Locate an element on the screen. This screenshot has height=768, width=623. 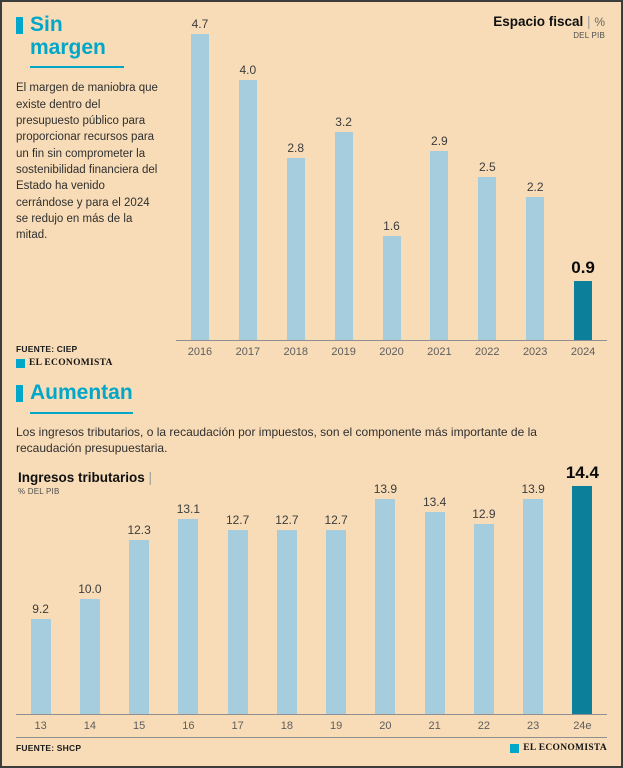
bar-value-label: 0.9 is located at coordinates (583, 267).